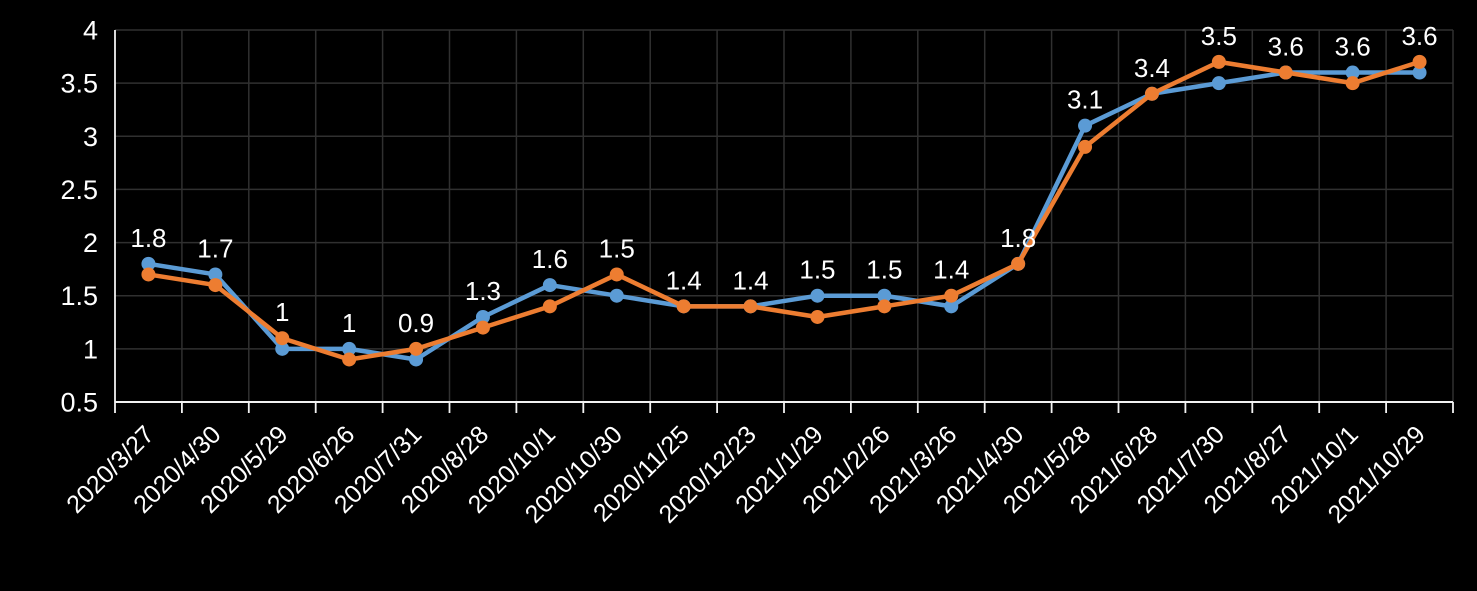 Image resolution: width=1477 pixels, height=591 pixels. What do you see at coordinates (90, 349) in the screenshot?
I see `y-tick-label: 1` at bounding box center [90, 349].